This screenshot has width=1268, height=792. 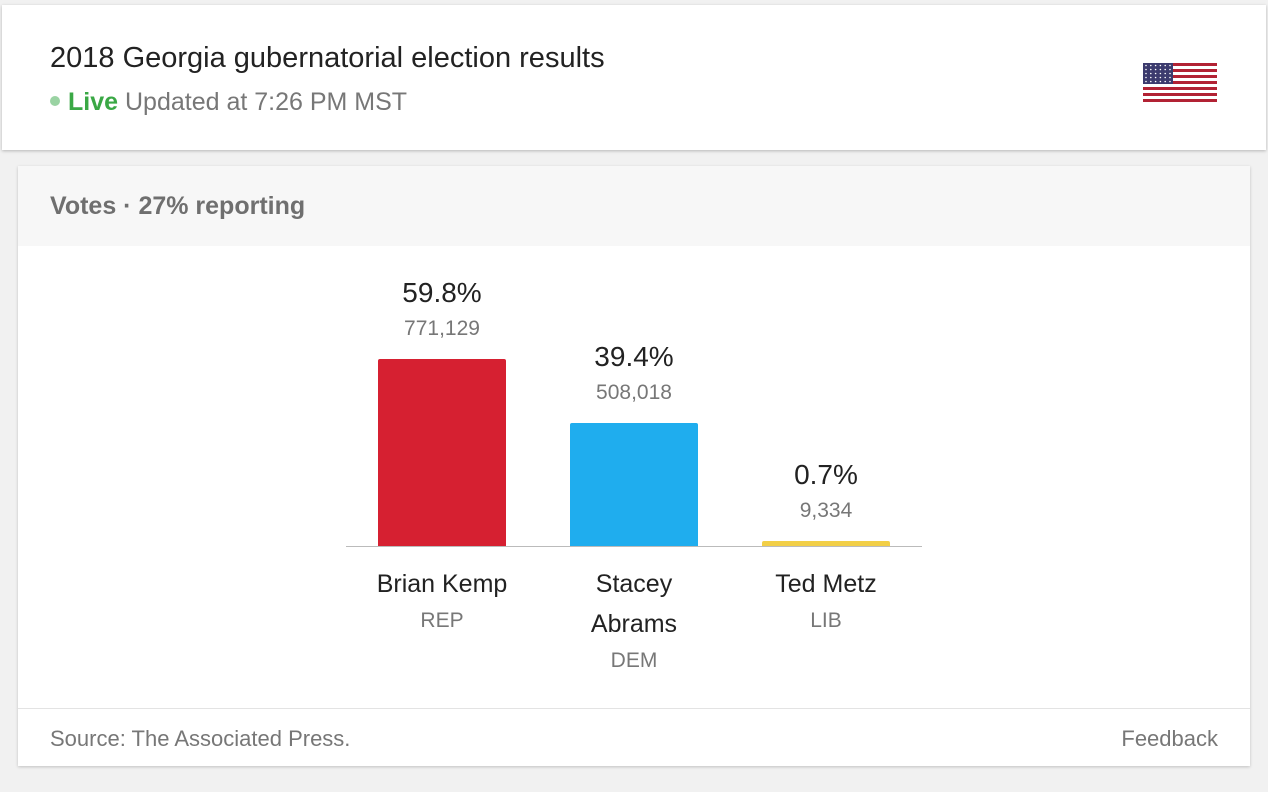 What do you see at coordinates (1169, 738) in the screenshot?
I see `feedback-link: Feedback` at bounding box center [1169, 738].